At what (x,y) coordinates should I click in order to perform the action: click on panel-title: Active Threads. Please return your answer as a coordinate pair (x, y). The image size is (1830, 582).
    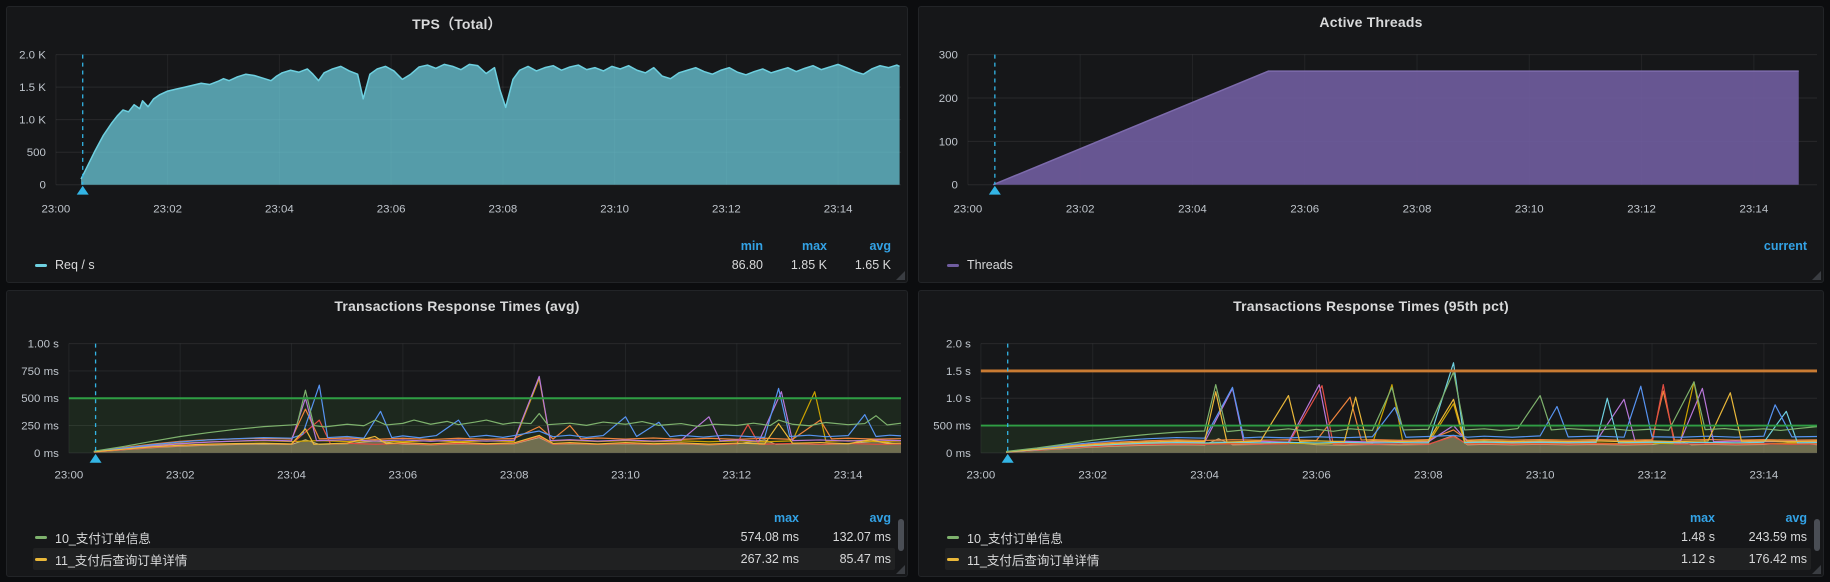
    Looking at the image, I should click on (1371, 22).